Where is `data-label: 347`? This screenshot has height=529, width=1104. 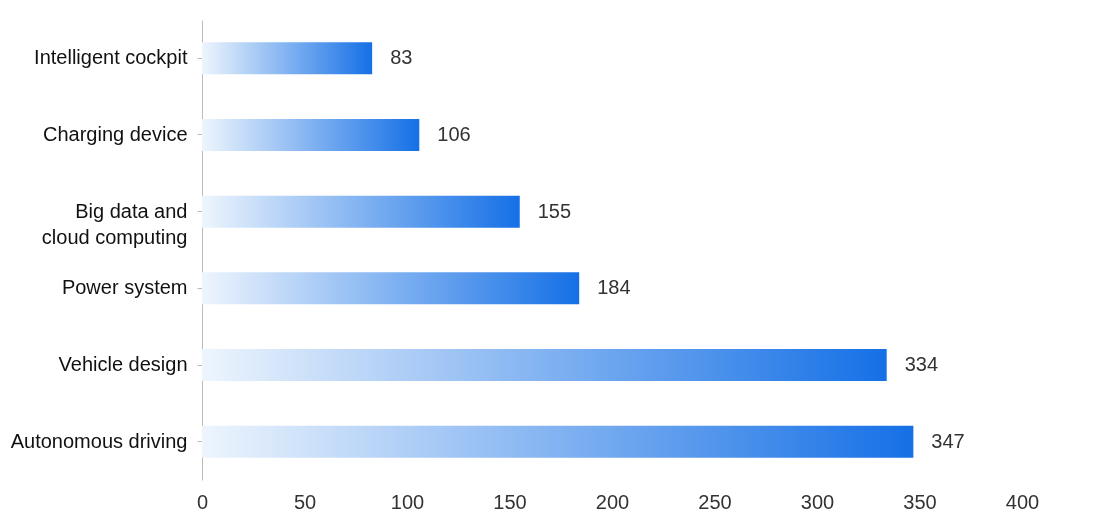 data-label: 347 is located at coordinates (948, 440).